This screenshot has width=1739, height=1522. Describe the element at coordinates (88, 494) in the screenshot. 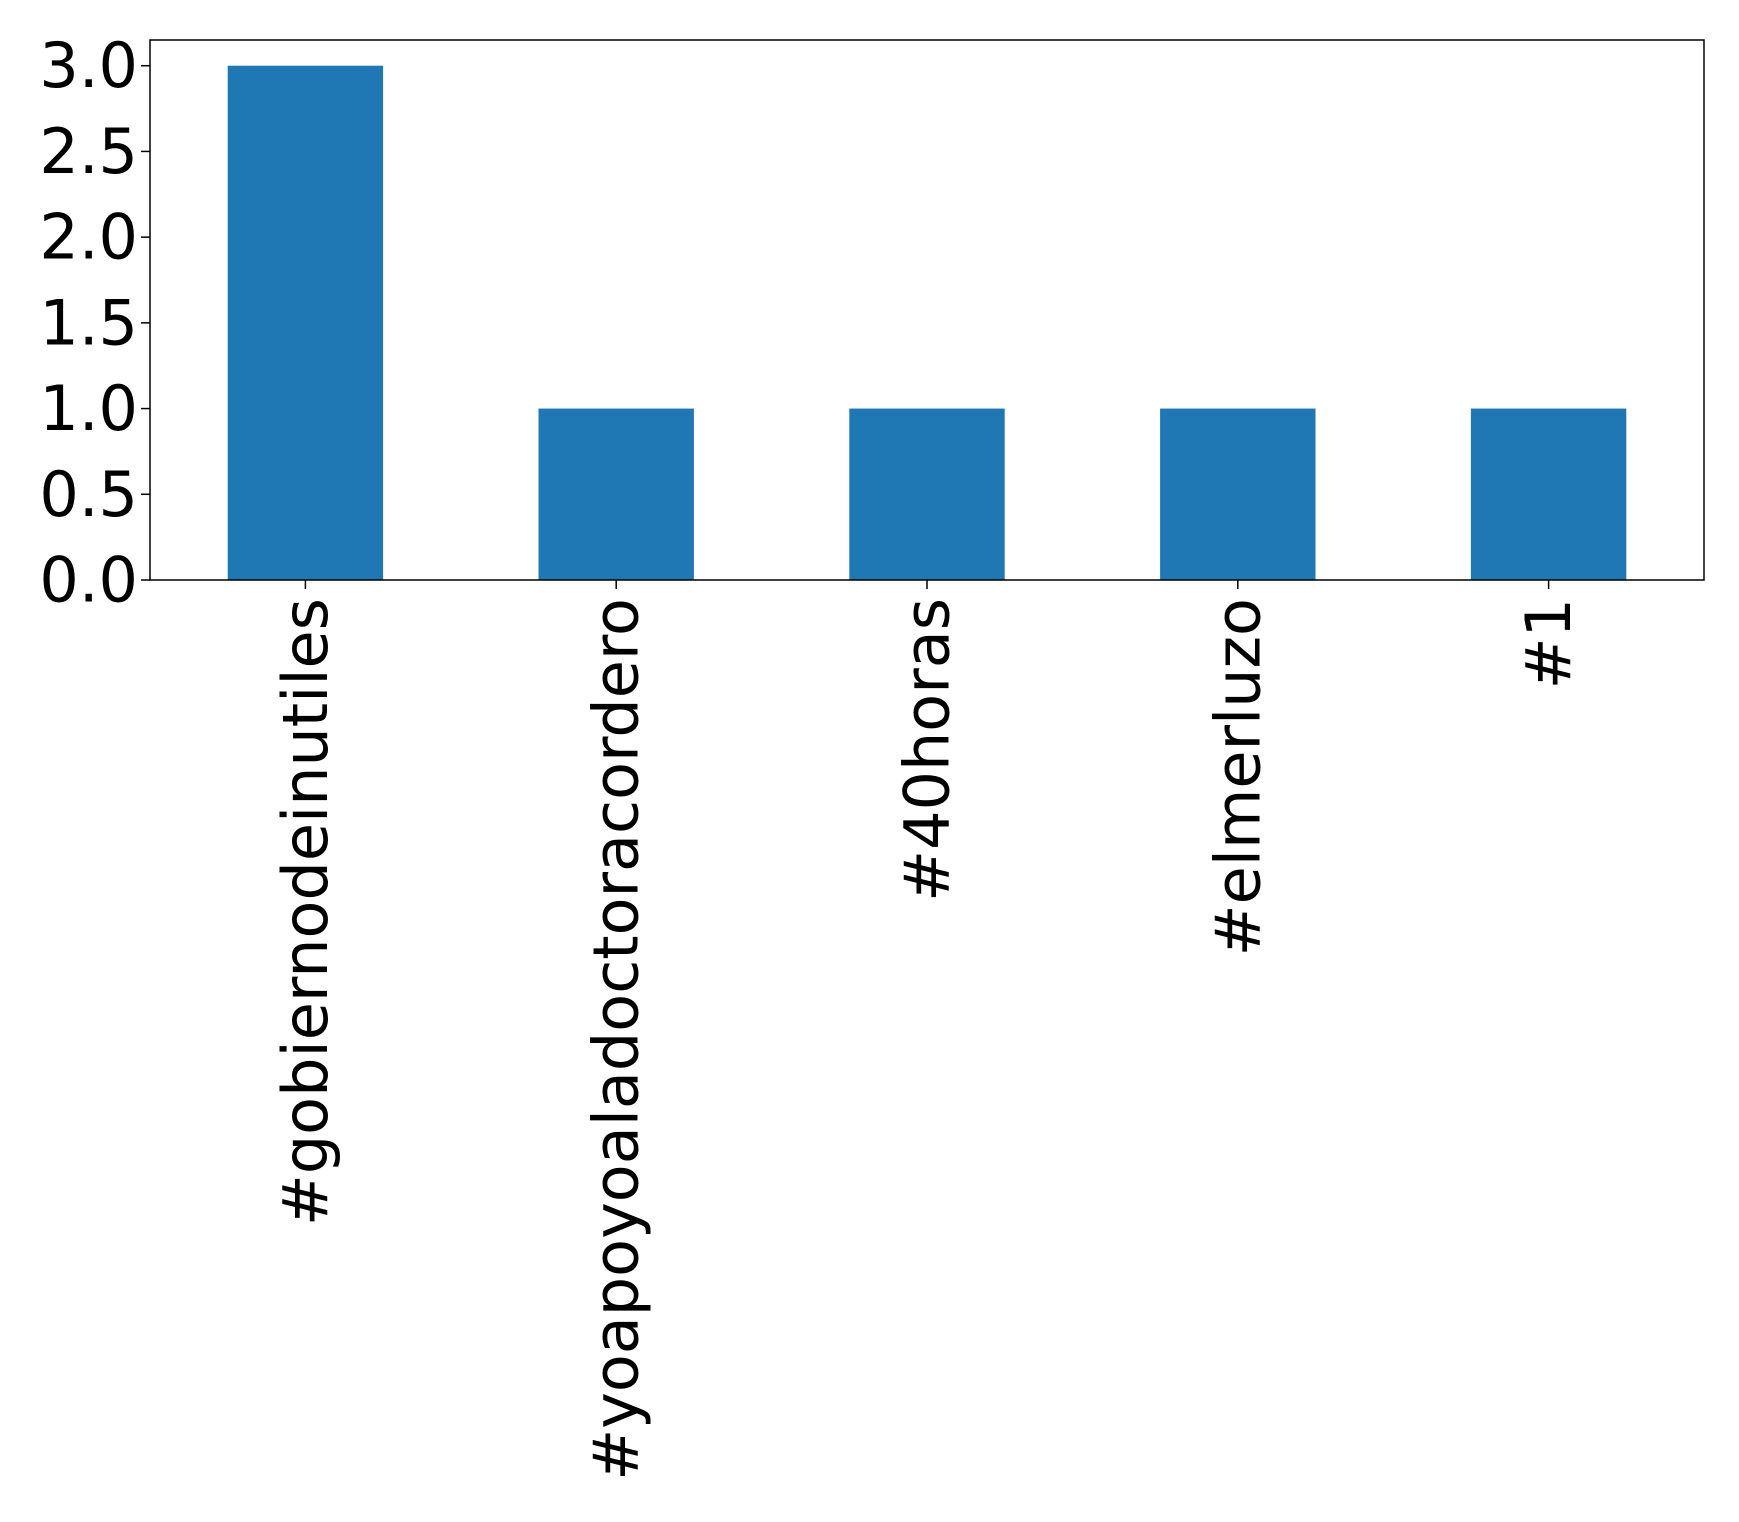

I see `y-tick-label: 0.5` at that location.